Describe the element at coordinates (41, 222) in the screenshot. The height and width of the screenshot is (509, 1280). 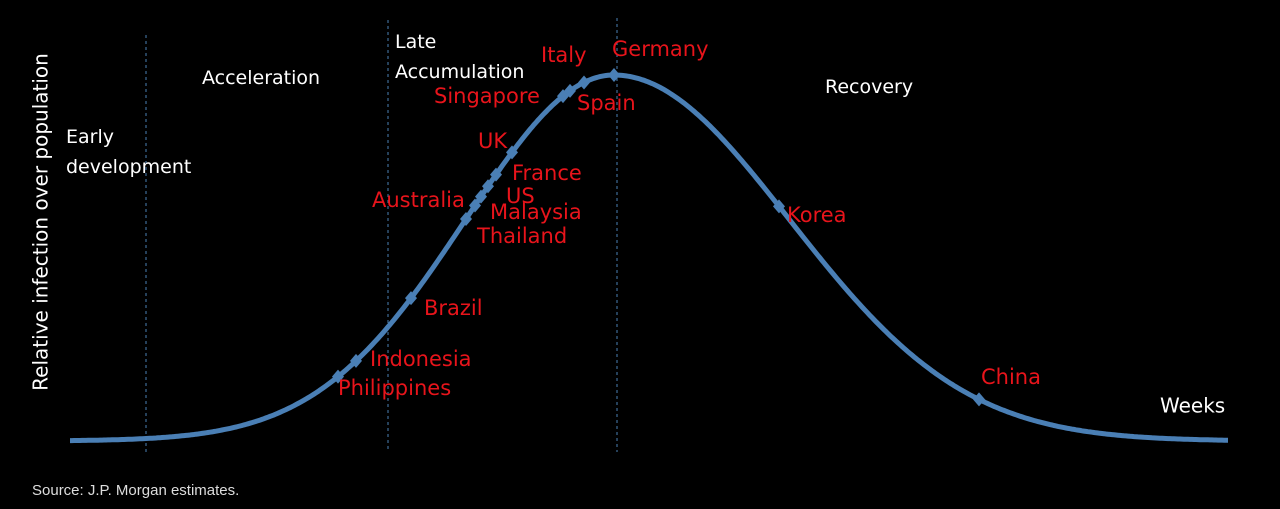
I see `y-axis-label: Relative infection over population` at that location.